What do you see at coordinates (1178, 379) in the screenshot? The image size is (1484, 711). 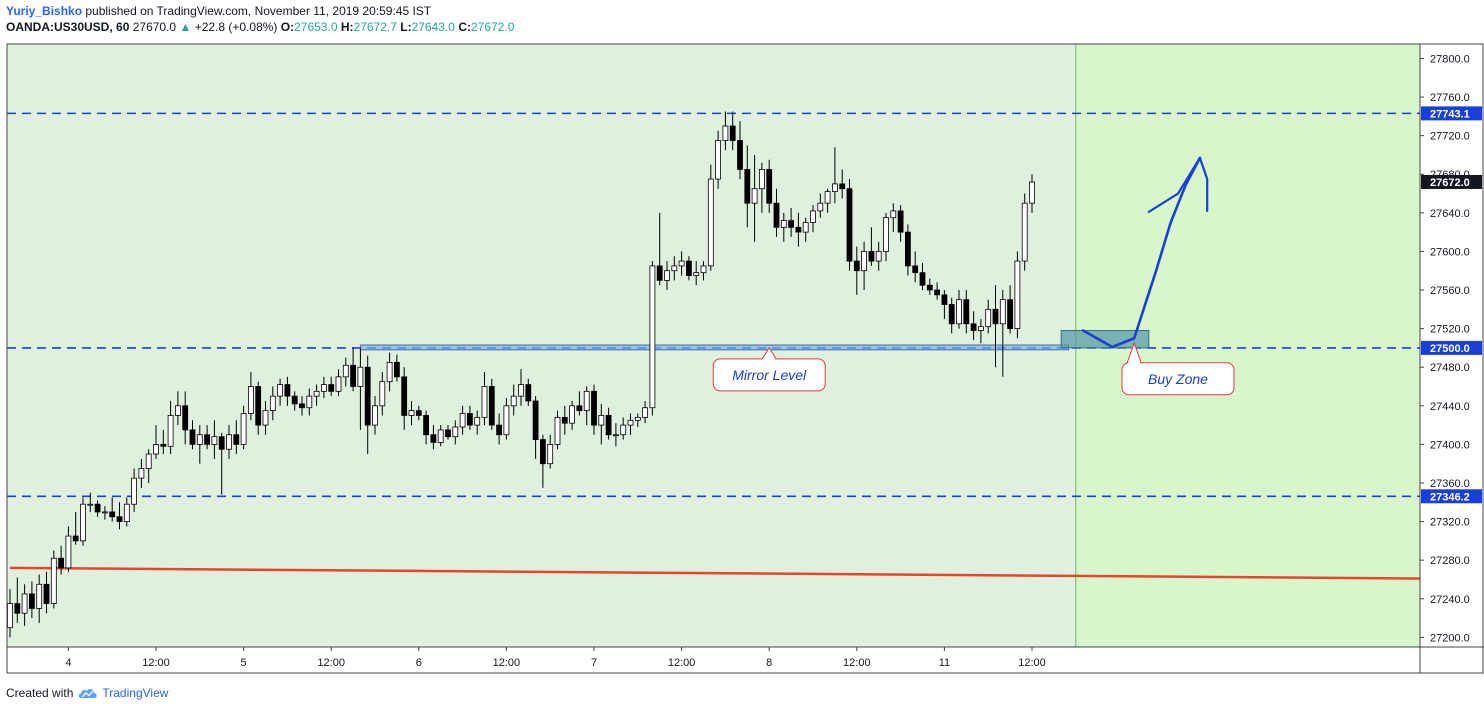 I see `callout-box` at bounding box center [1178, 379].